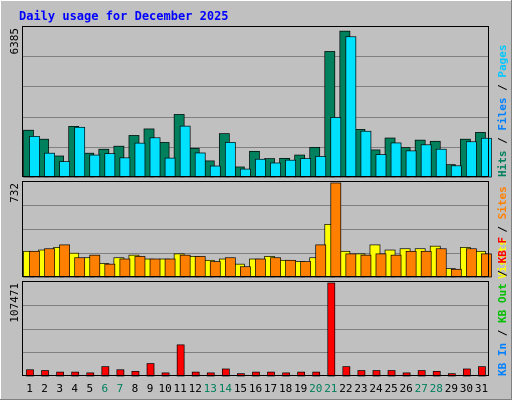 This screenshot has width=512, height=400. What do you see at coordinates (390, 388) in the screenshot?
I see `day-label-25: 25` at bounding box center [390, 388].